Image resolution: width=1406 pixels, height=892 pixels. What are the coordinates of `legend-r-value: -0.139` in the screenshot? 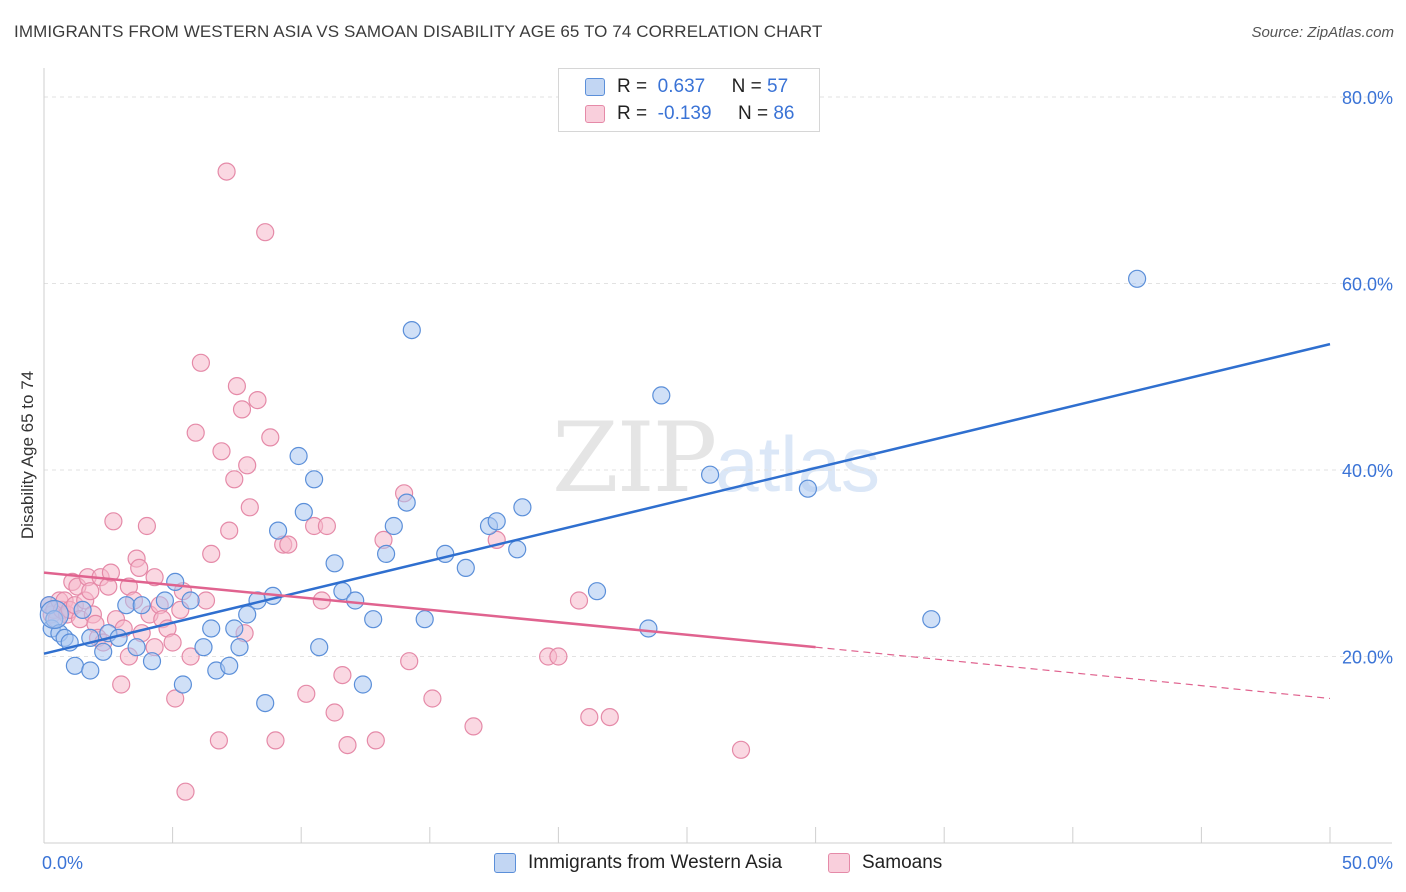 It's located at (684, 113).